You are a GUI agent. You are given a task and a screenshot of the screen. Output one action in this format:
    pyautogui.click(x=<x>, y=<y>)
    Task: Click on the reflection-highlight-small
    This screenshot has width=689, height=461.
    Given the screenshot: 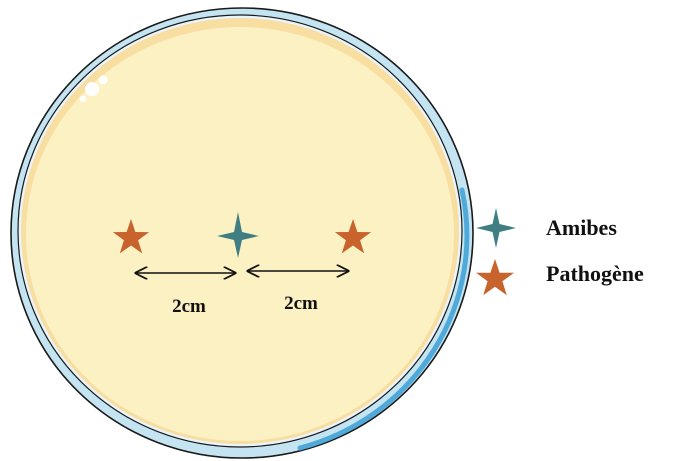 What is the action you would take?
    pyautogui.click(x=83, y=99)
    